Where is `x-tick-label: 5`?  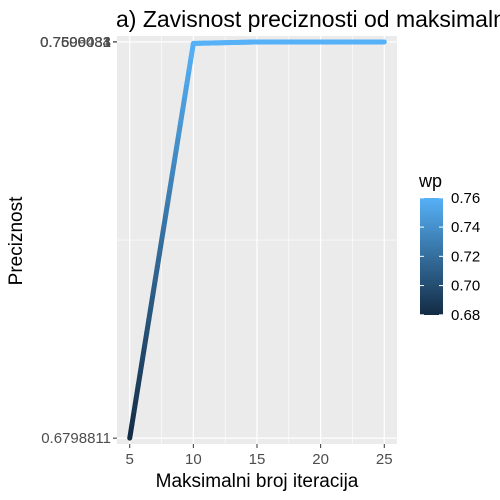 x-tick-label: 5 is located at coordinates (130, 459).